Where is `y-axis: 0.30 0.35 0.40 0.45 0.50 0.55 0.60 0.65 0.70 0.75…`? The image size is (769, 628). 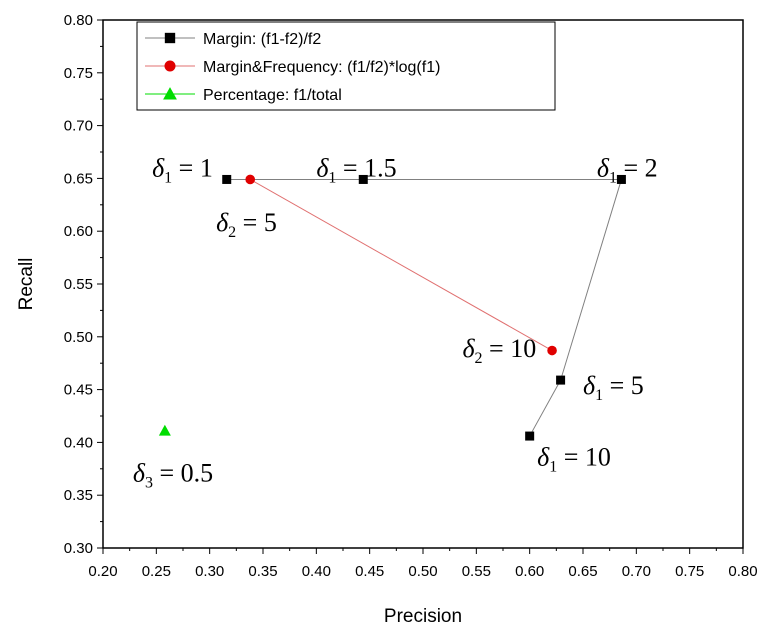
y-axis: 0.30 0.35 0.40 0.45 0.50 0.55 0.60 0.65 0.70 0.75… is located at coordinates (83, 284).